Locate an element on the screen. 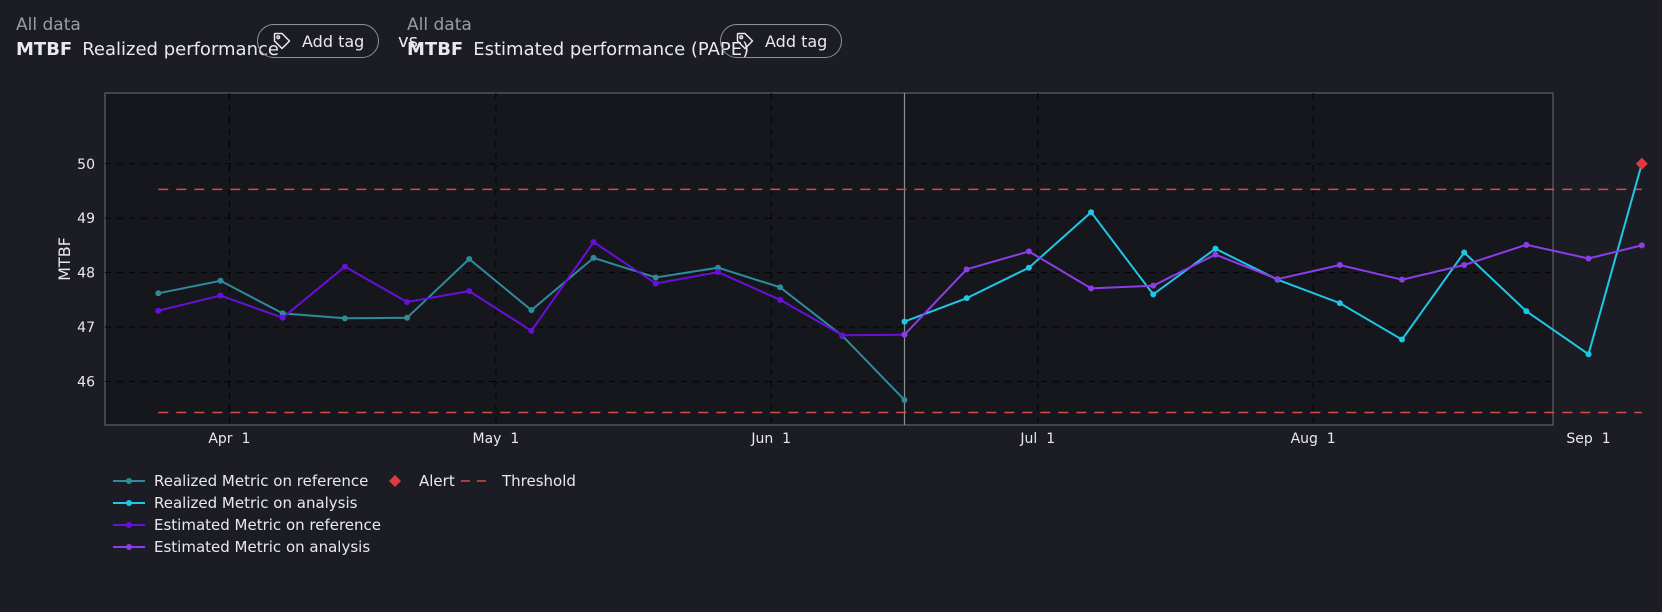 This screenshot has width=1662, height=612. legend-label: Alert is located at coordinates (437, 481).